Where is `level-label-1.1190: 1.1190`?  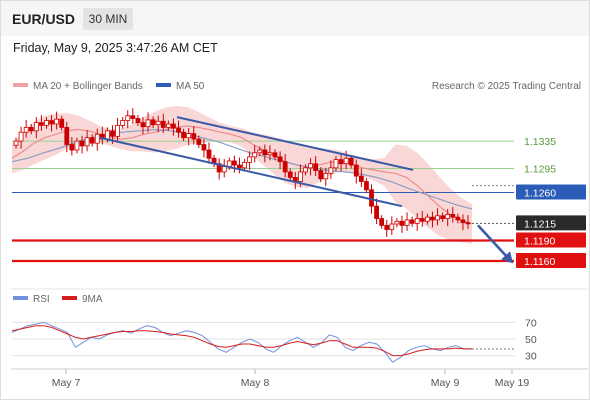 level-label-1.1190: 1.1190 is located at coordinates (539, 241).